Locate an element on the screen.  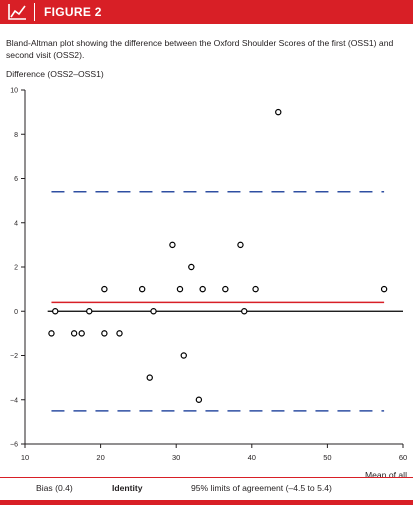
footer-bar is located at coordinates (206, 502).